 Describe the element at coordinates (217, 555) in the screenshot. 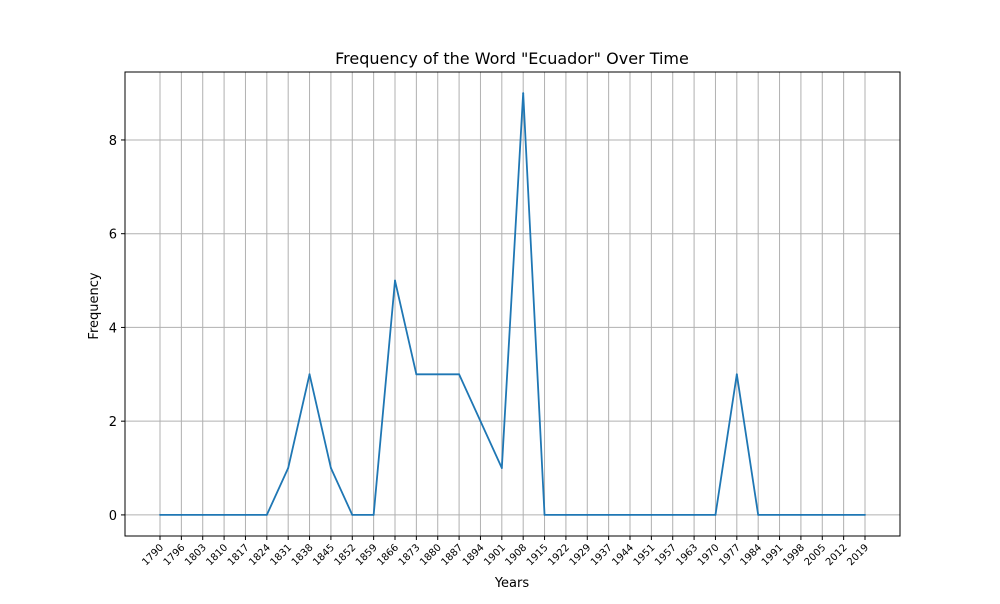

I see `x-tick-label: 1810` at that location.